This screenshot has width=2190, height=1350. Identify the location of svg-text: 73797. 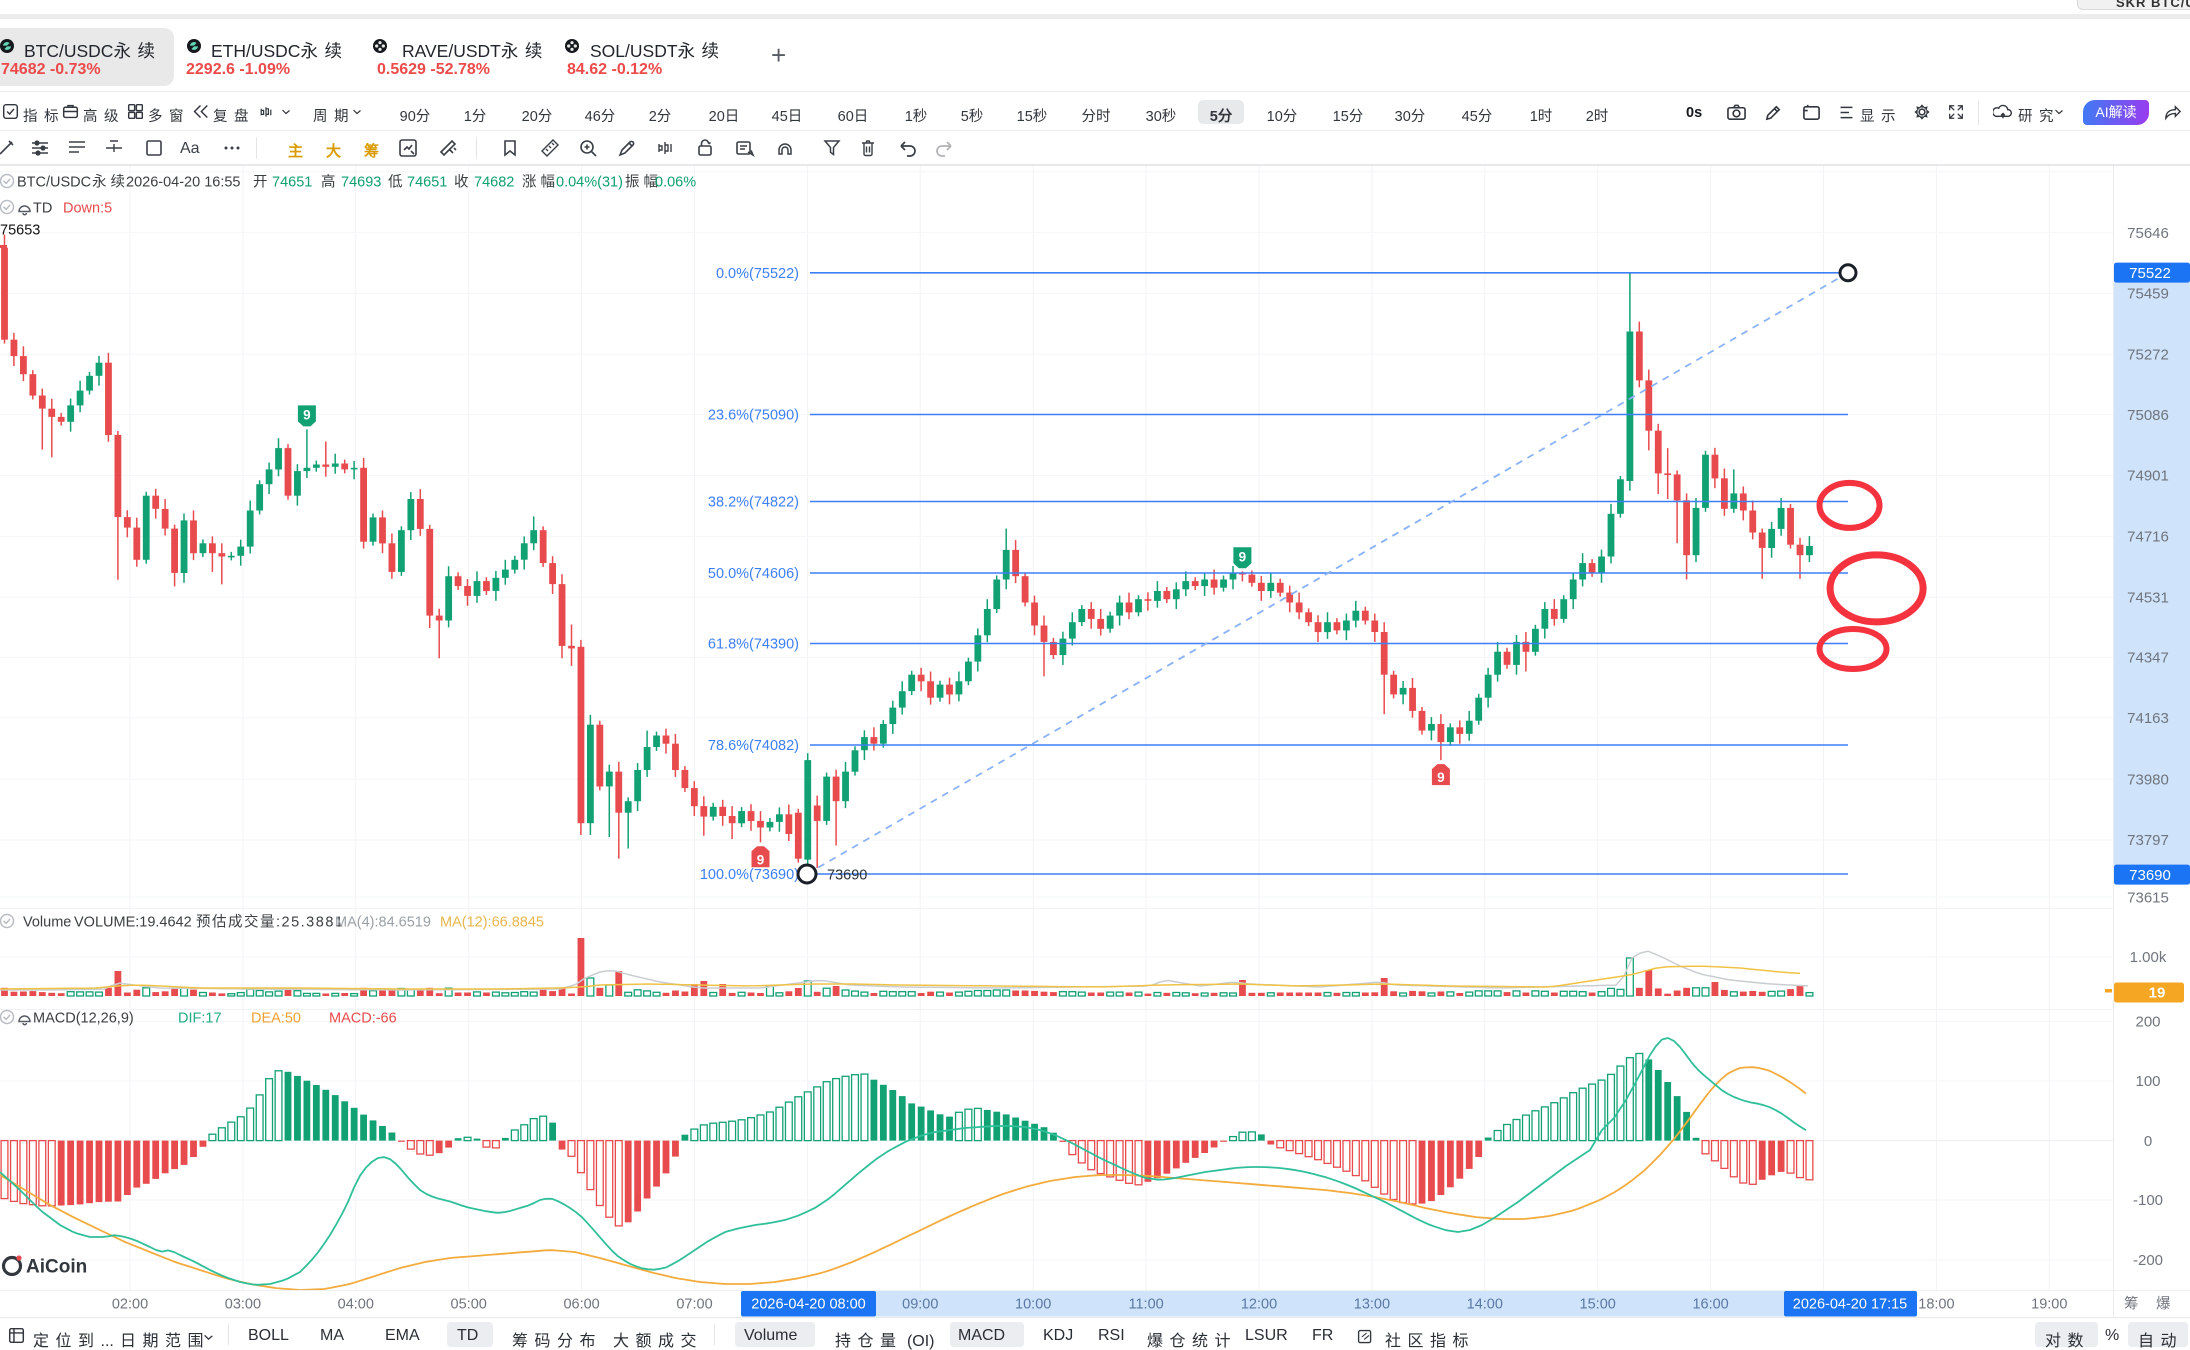
(2148, 840).